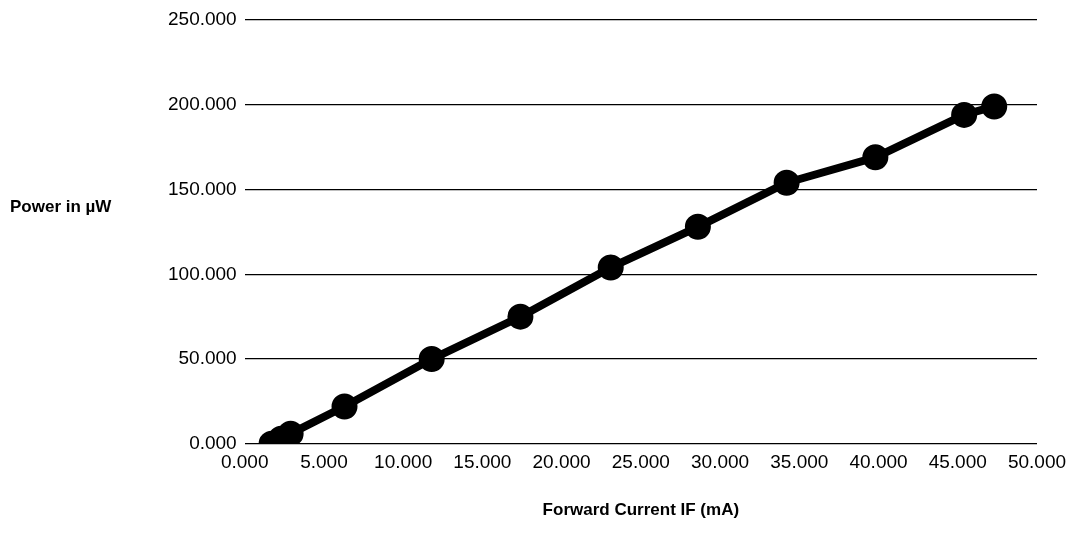 The height and width of the screenshot is (535, 1077). I want to click on x-tick-label: 25.000, so click(640, 462).